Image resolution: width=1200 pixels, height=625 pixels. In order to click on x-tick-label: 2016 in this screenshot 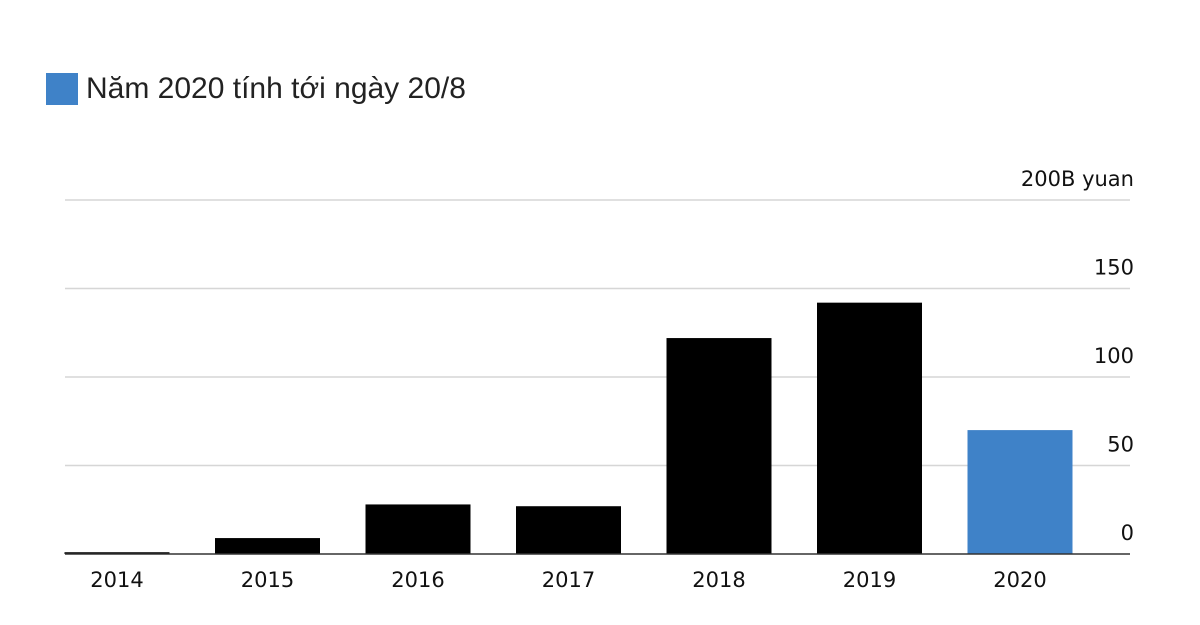, I will do `click(417, 580)`.